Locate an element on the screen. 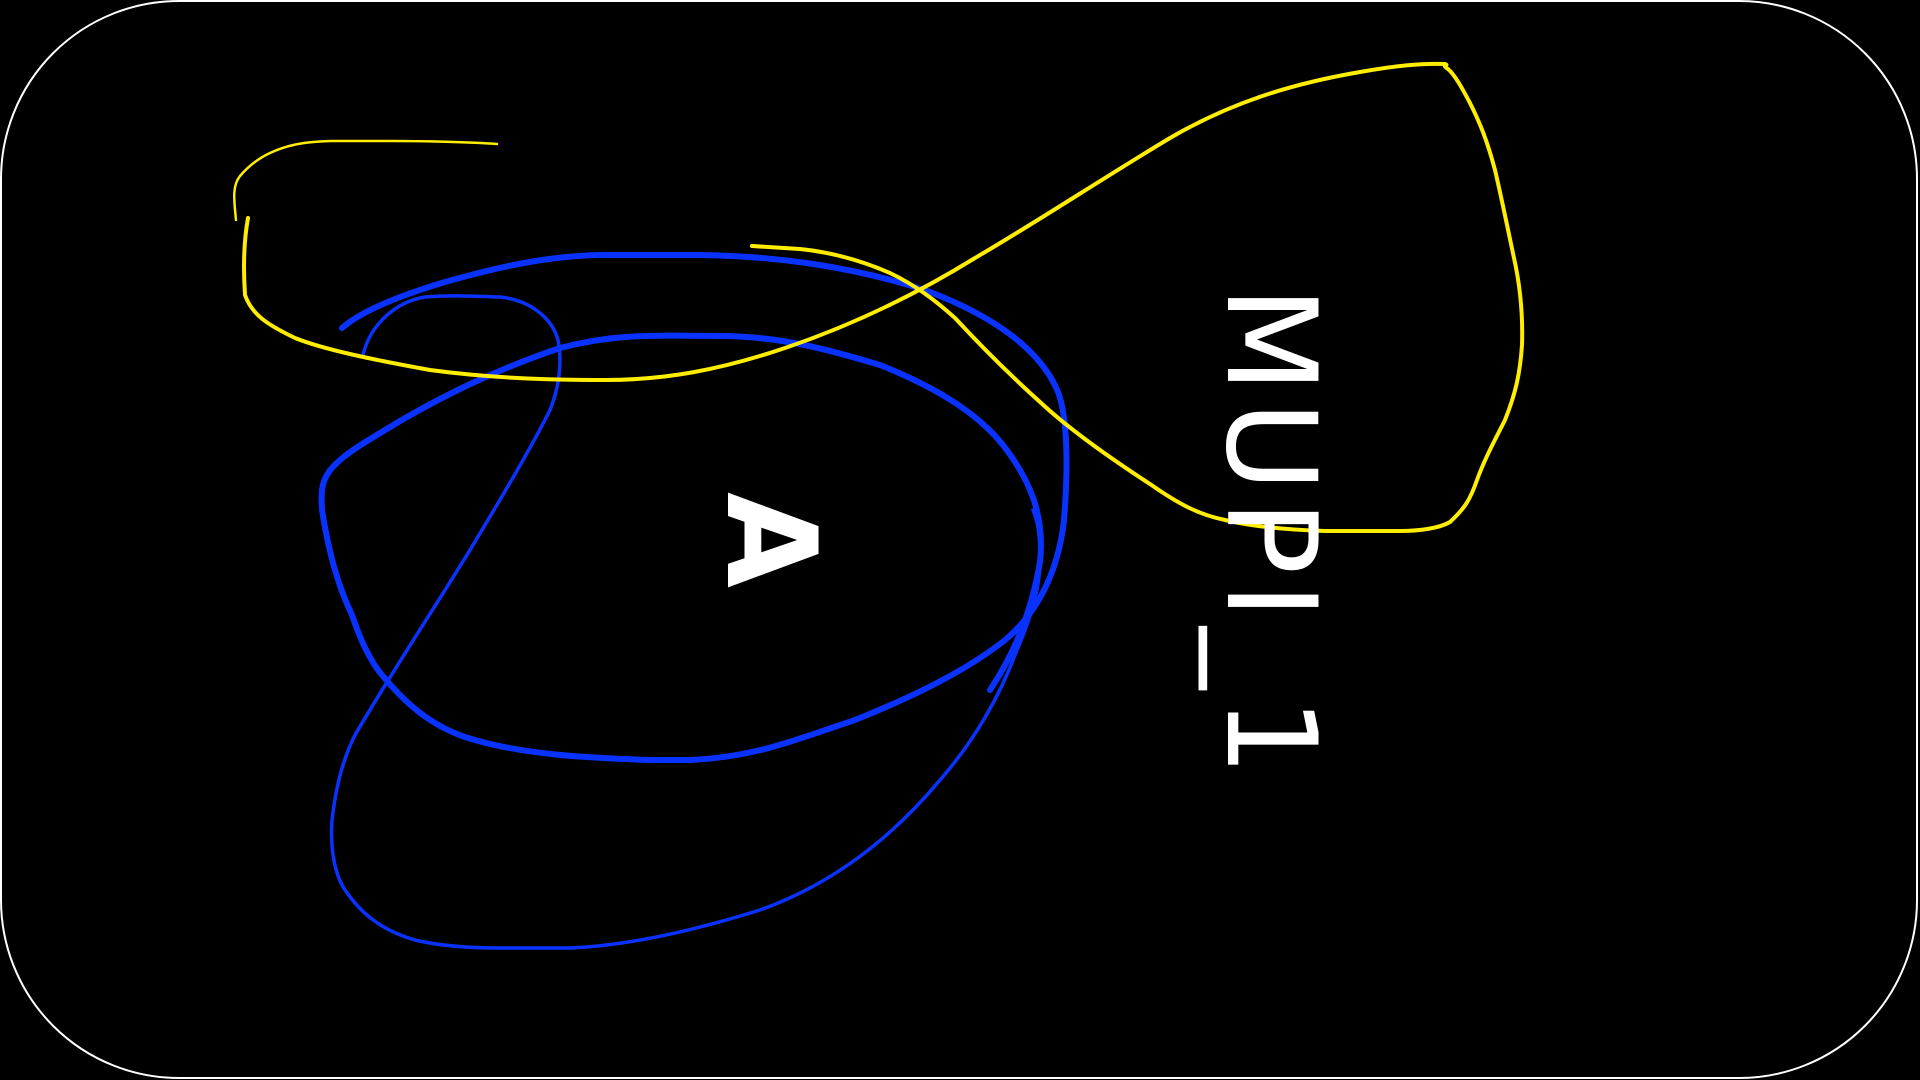 The width and height of the screenshot is (1920, 1080). yellow-hook is located at coordinates (365, 180).